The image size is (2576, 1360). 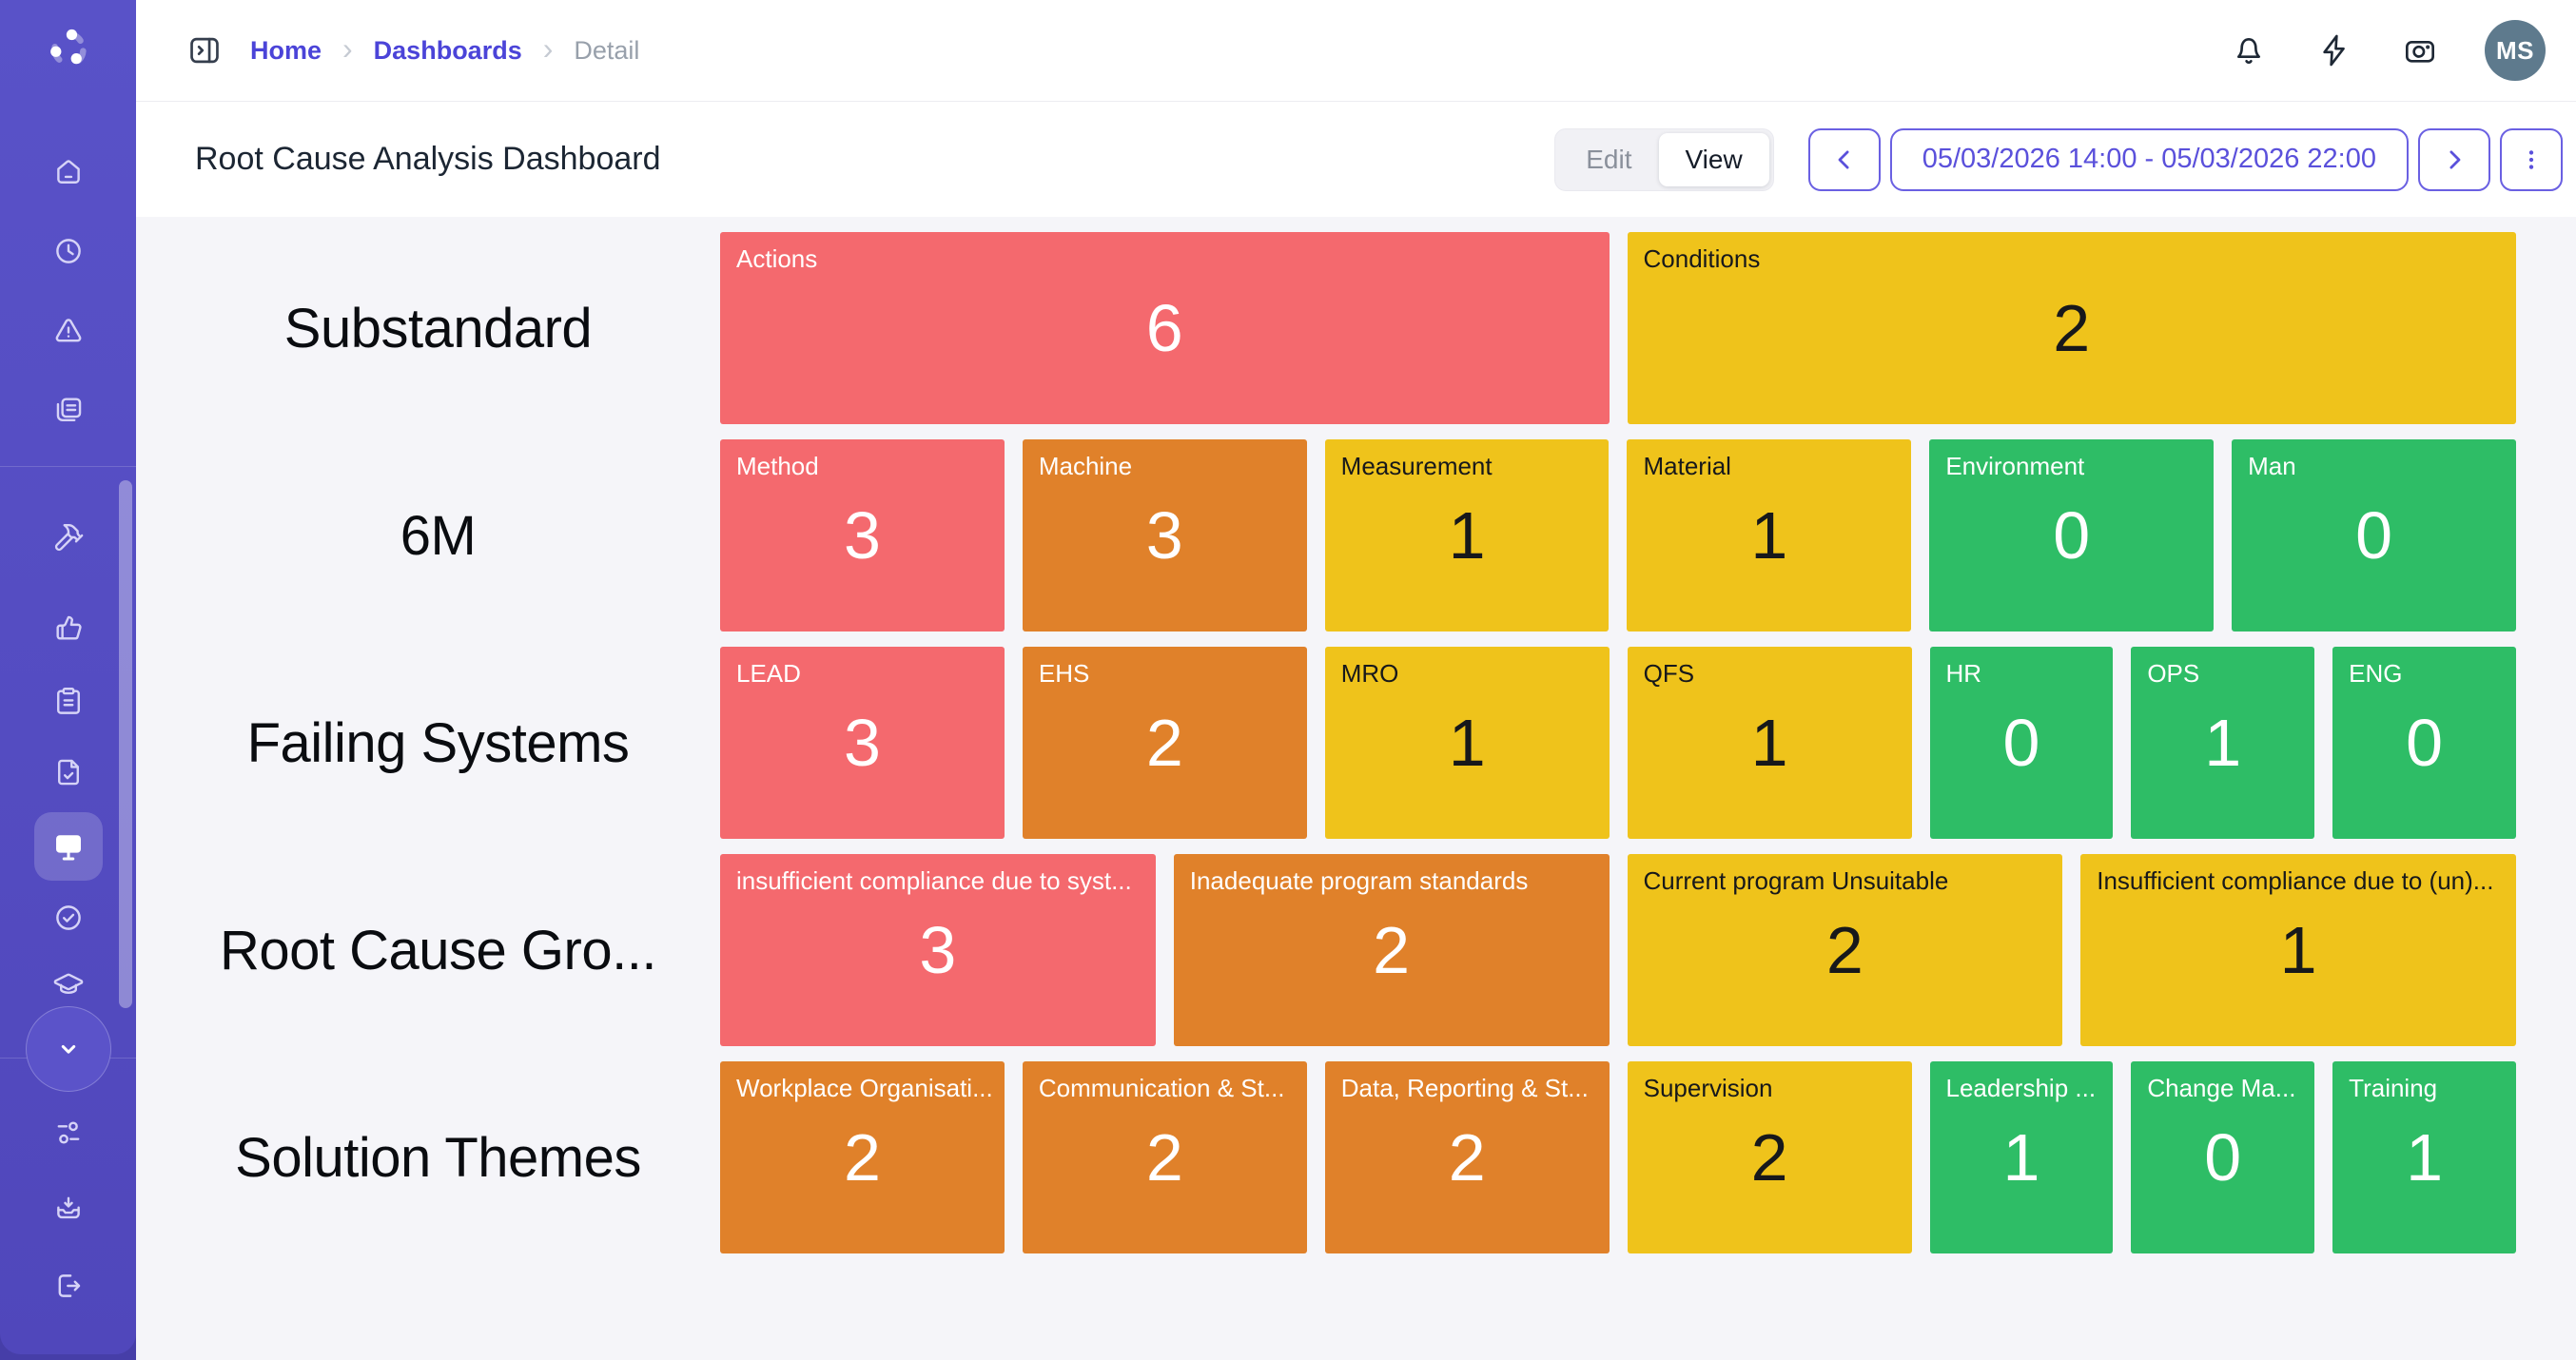 I want to click on tile-label: ENG, so click(x=2376, y=673).